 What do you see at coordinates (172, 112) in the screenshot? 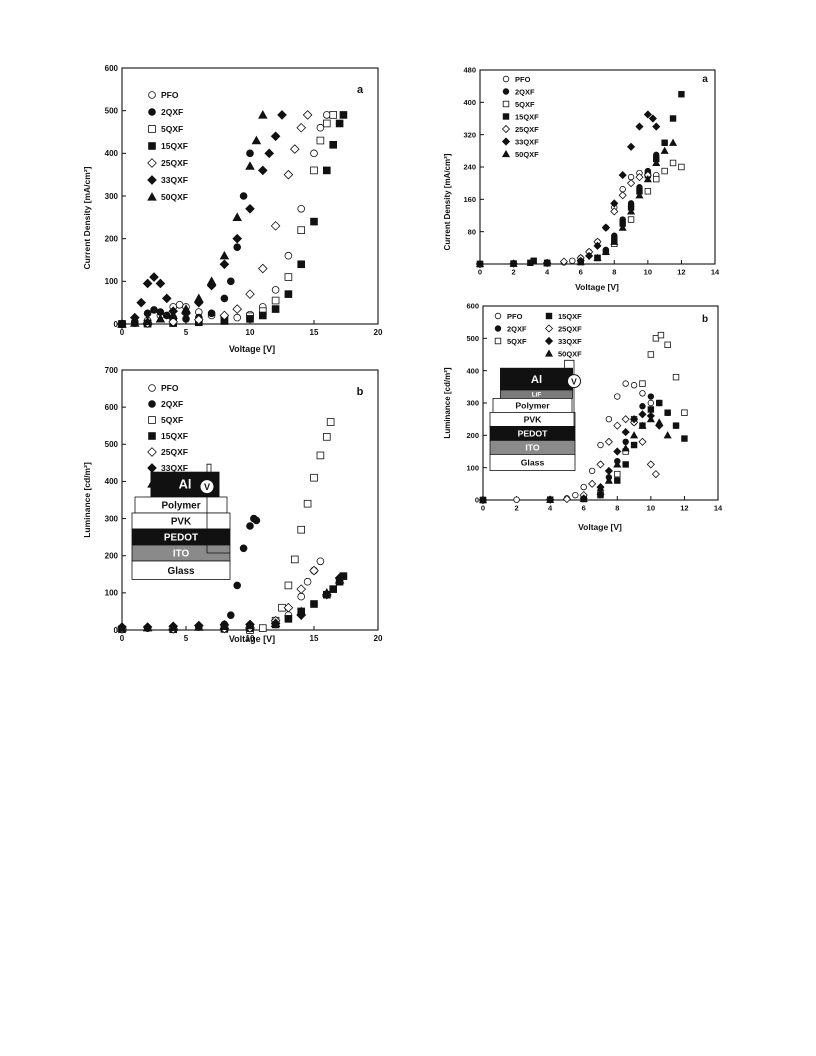
I see `legend-label: 2QXF` at bounding box center [172, 112].